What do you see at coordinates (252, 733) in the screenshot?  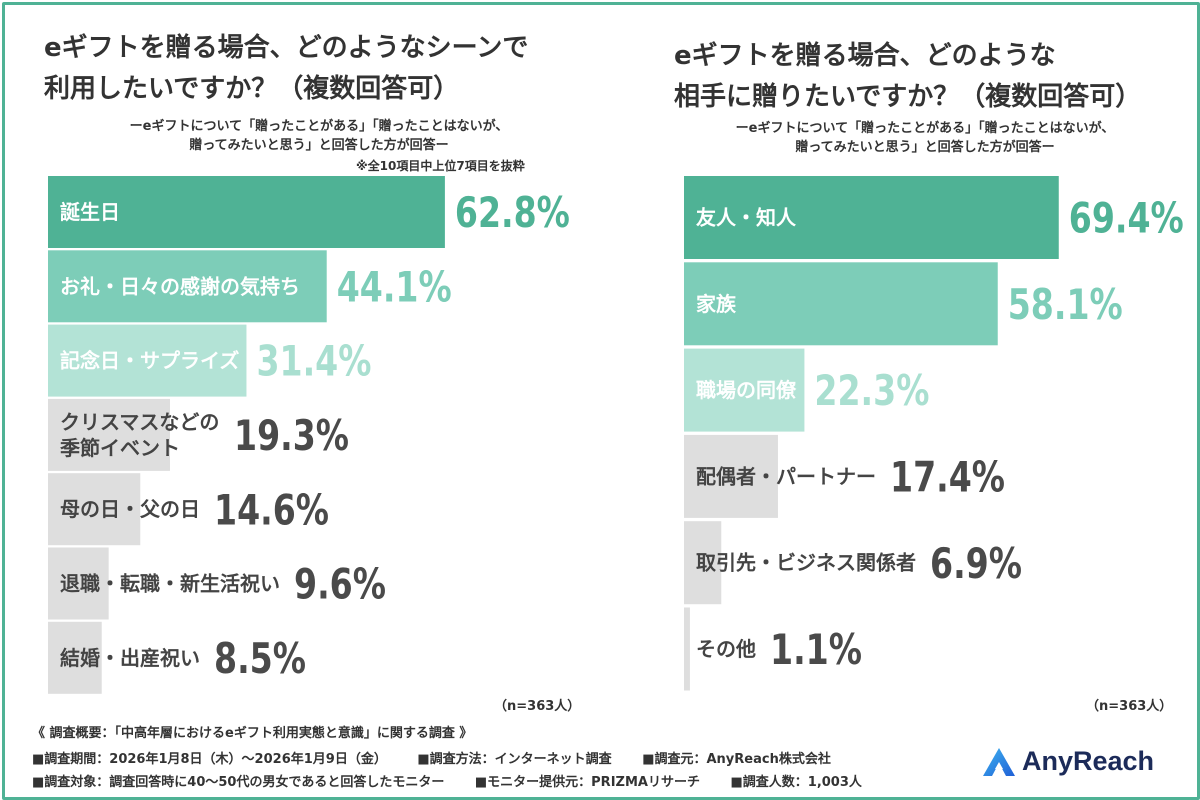 I see `survey-overview-heading: 《 調査概要：「中高年層におけるeギフト利用実態と意識」に関する調査 》` at bounding box center [252, 733].